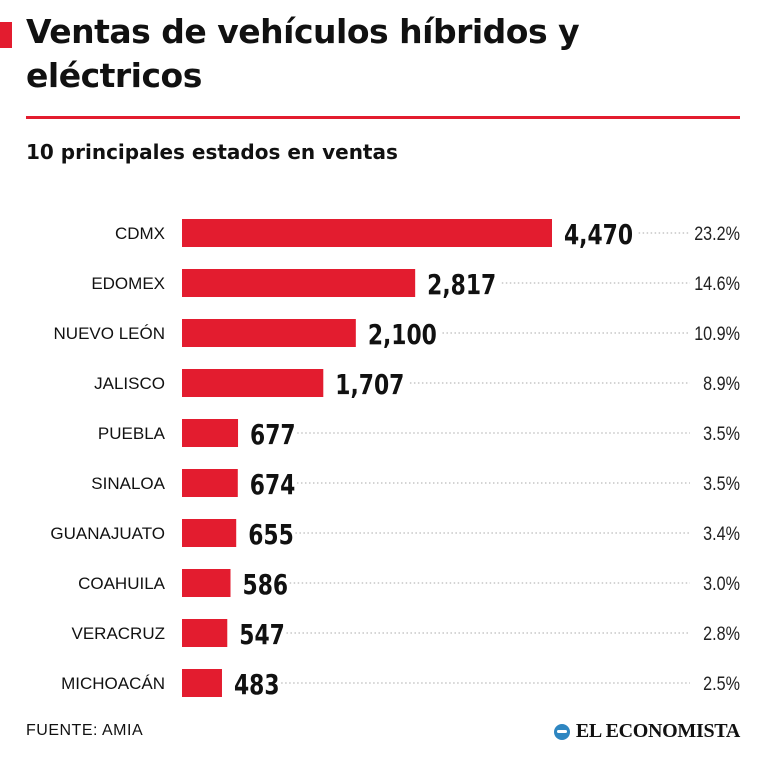 This screenshot has height=768, width=768. I want to click on value-label: 586, so click(266, 584).